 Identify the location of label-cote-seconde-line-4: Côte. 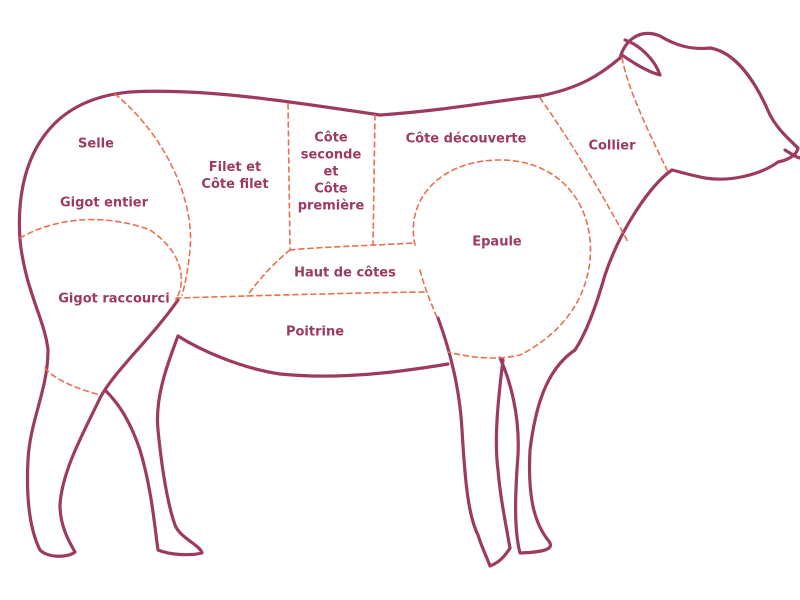
(331, 189).